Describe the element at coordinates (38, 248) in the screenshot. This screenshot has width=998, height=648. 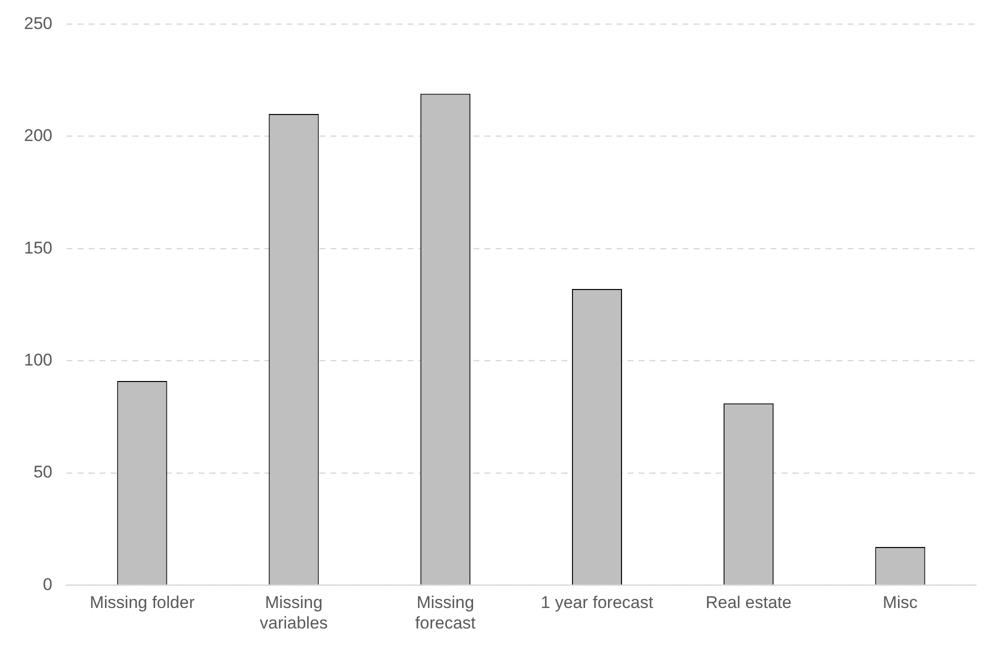
I see `y-tick-label: 150` at that location.